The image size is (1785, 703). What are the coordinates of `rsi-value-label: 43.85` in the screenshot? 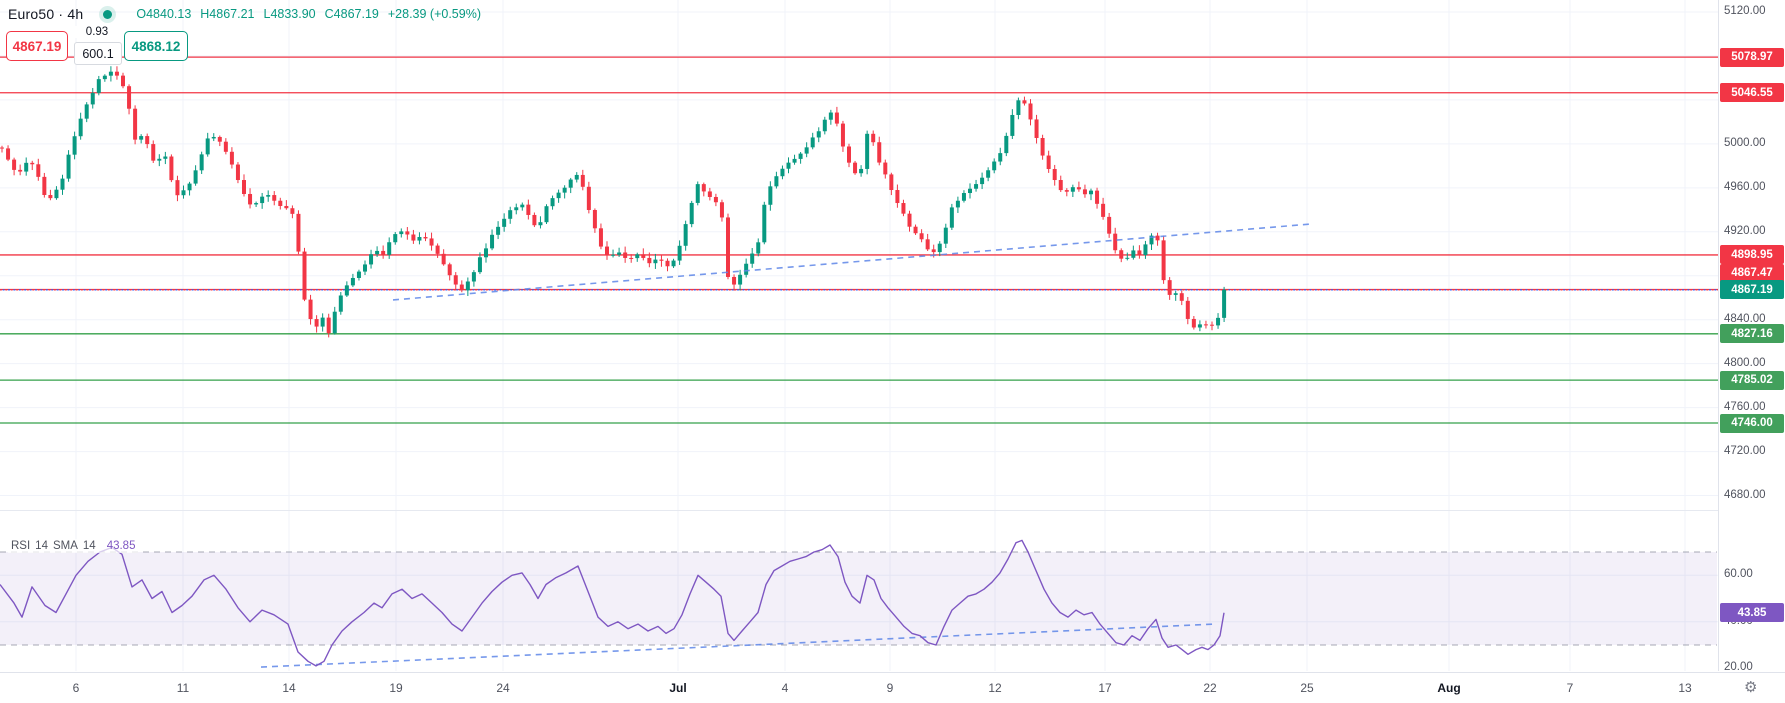 It's located at (1752, 613).